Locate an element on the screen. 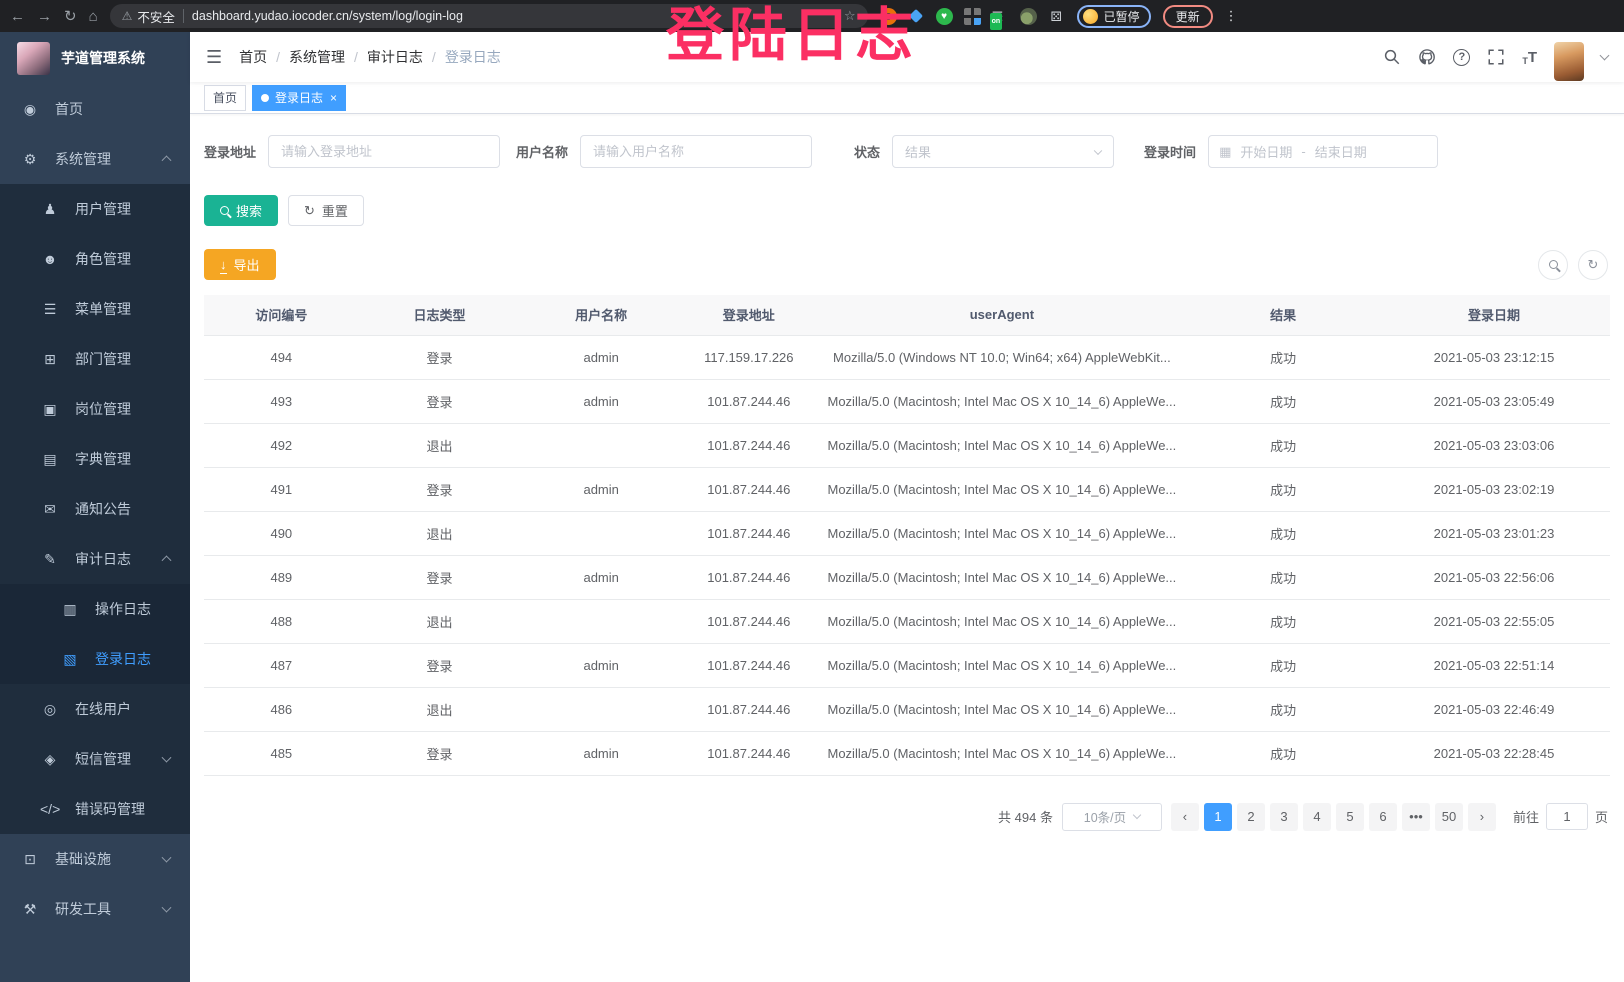  sms-shield-icon: ◈ is located at coordinates (50, 758).